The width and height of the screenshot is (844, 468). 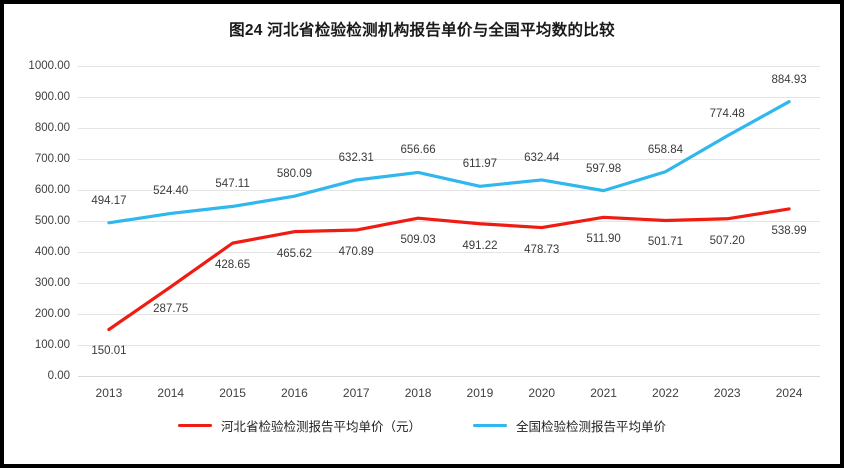 I want to click on x-tick-label: 2014, so click(x=171, y=393).